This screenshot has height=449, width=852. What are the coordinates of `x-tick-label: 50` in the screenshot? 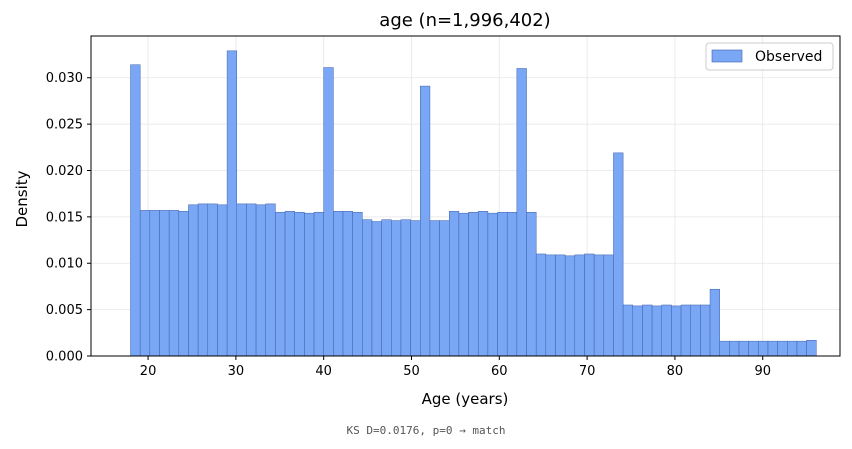 It's located at (411, 371).